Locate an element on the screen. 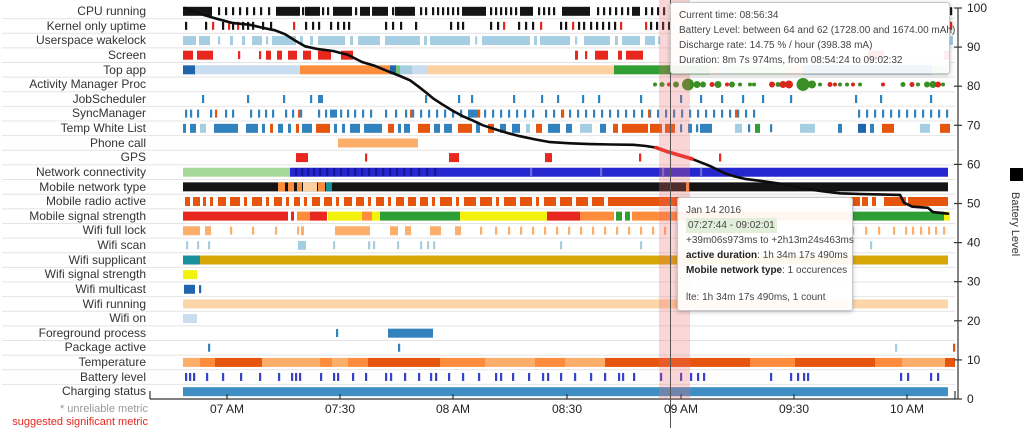  selection-detail: lte: 1h 34m 17s 490ms, 1 count is located at coordinates (756, 297).